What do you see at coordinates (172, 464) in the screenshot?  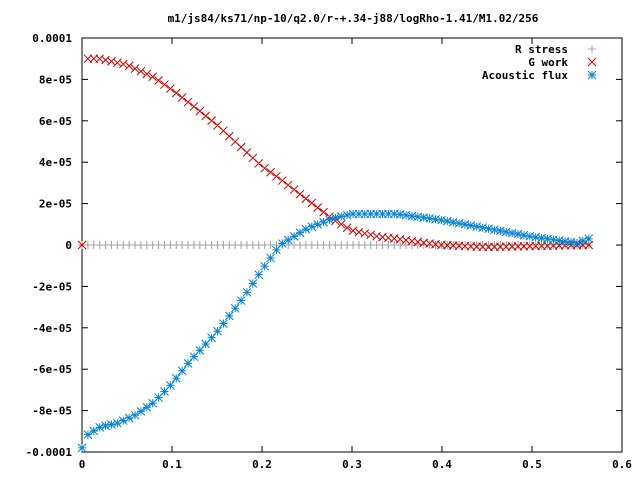 I see `x-tick-label: 0.1` at bounding box center [172, 464].